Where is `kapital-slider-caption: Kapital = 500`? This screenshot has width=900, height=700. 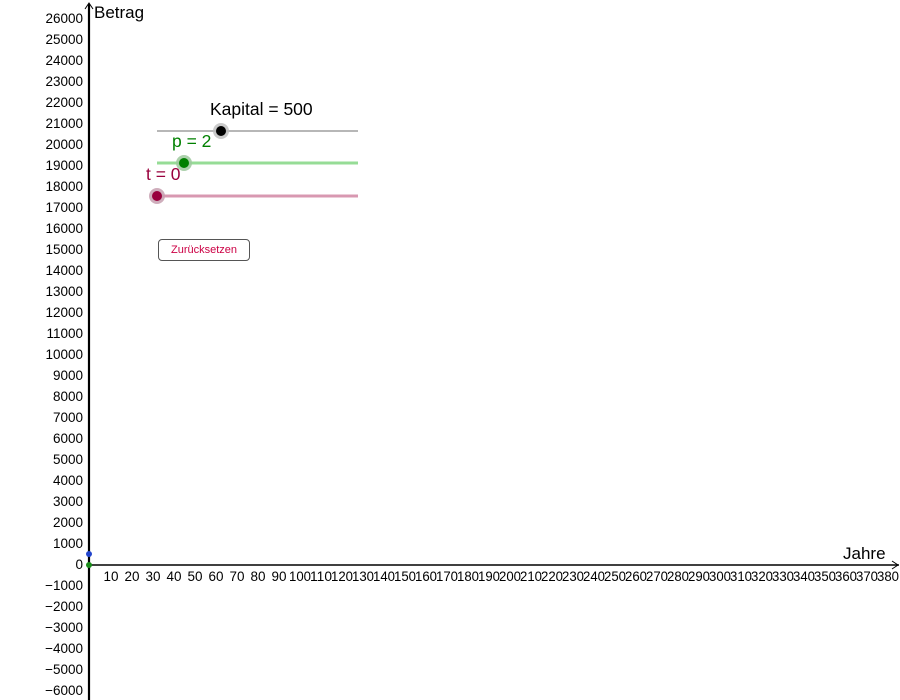 kapital-slider-caption: Kapital = 500 is located at coordinates (261, 109).